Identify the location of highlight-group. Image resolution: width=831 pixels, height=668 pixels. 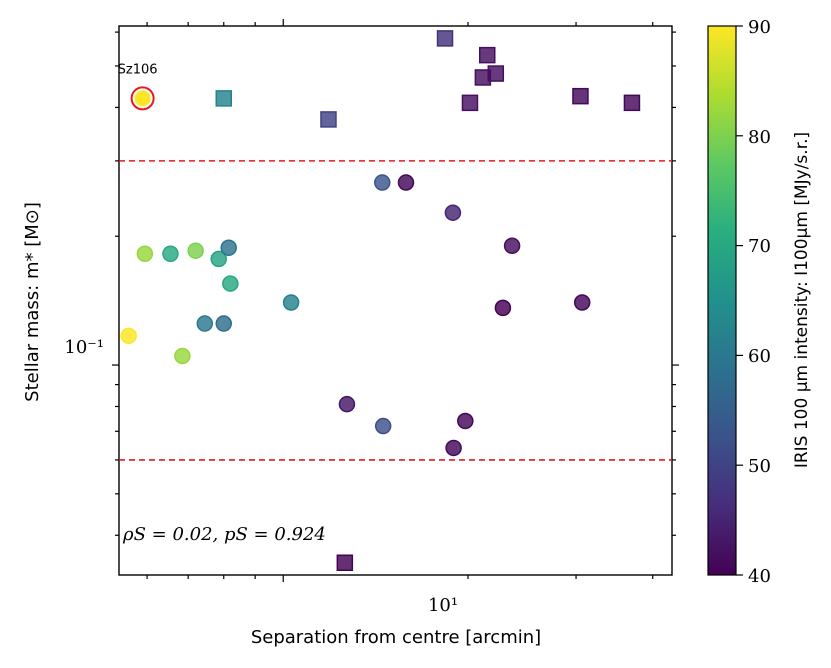
(142, 98).